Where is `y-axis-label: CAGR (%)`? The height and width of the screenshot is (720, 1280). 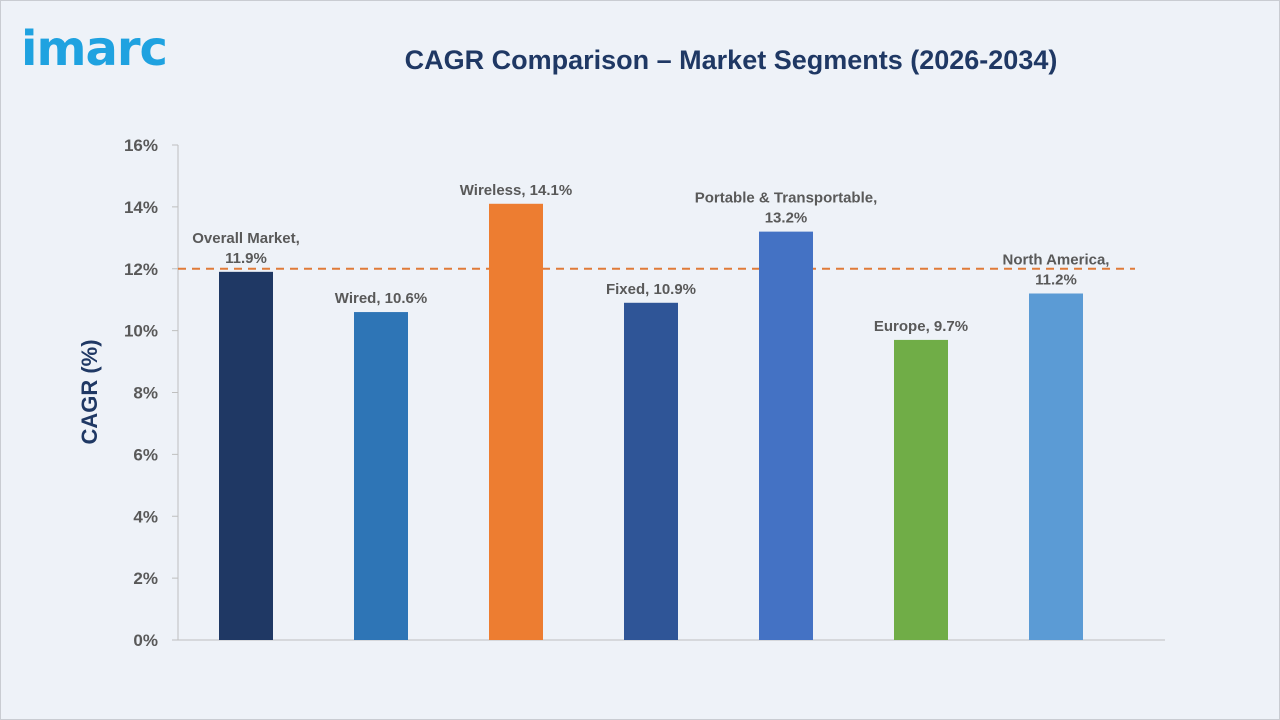 y-axis-label: CAGR (%) is located at coordinates (89, 391).